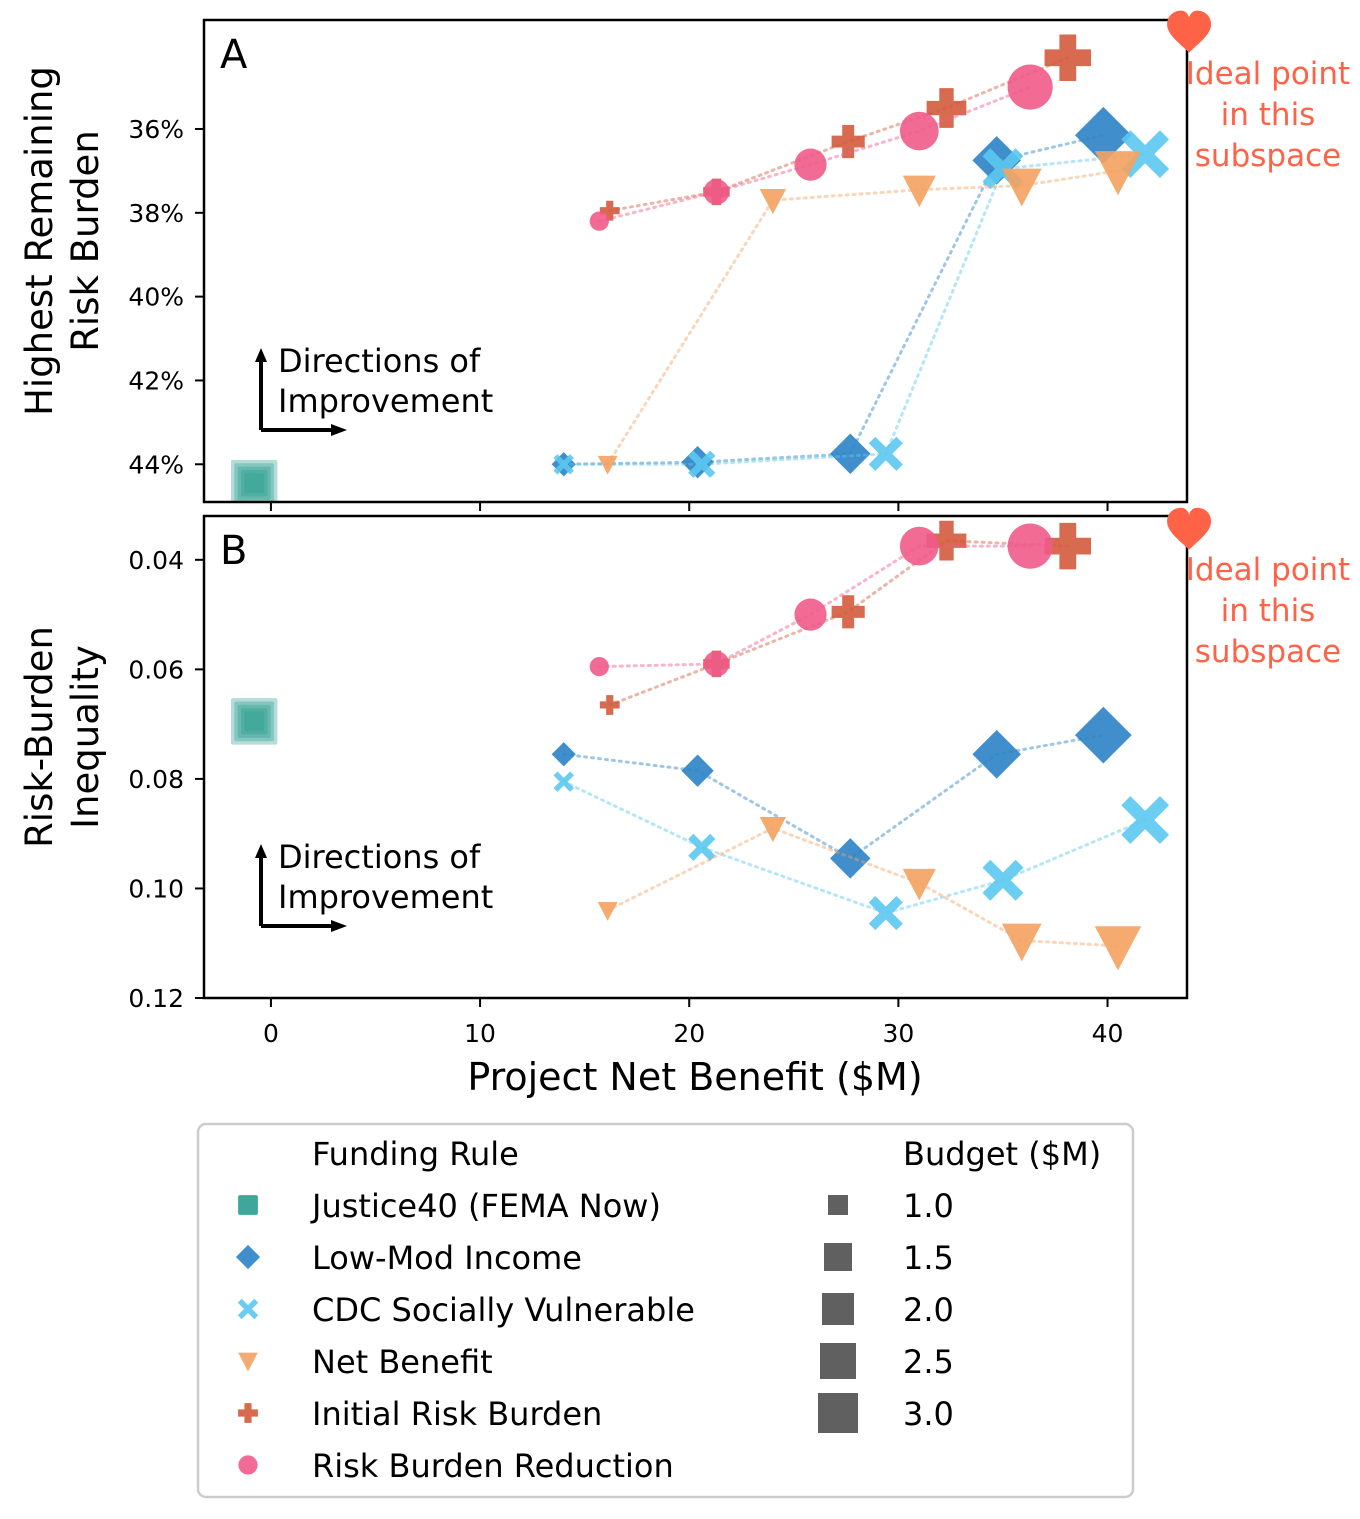 Image resolution: width=1360 pixels, height=1519 pixels. Describe the element at coordinates (493, 1466) in the screenshot. I see `legend-rule-label: Risk Burden Reduction` at that location.